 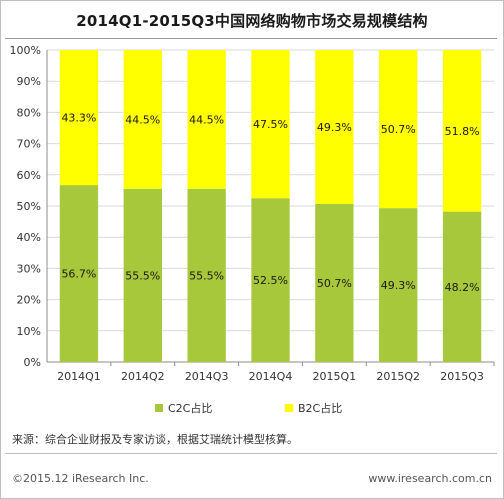 I want to click on source-note: 来源：综合企业财报及专家访谈，根据艾瑞统计模型核算。, so click(x=155, y=439).